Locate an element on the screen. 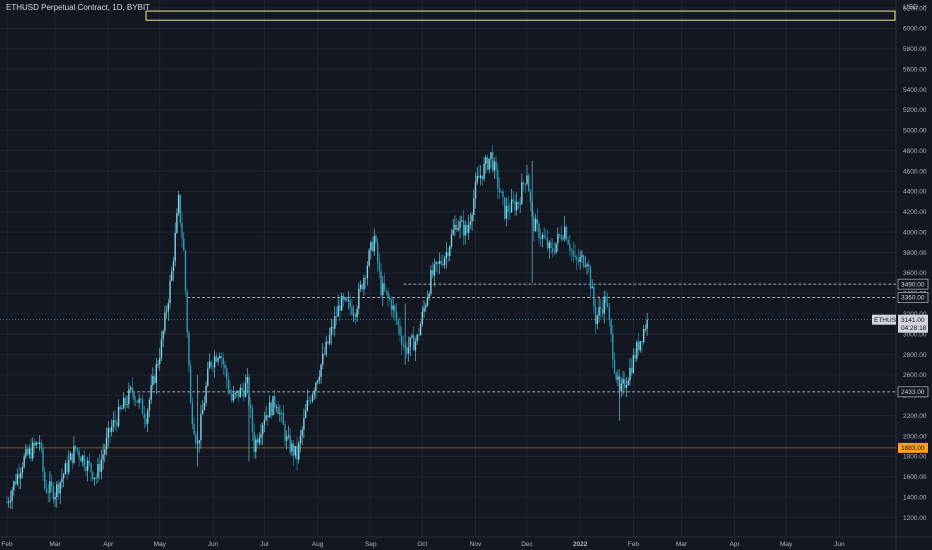  price-tick-label: 3200.00 is located at coordinates (915, 314).